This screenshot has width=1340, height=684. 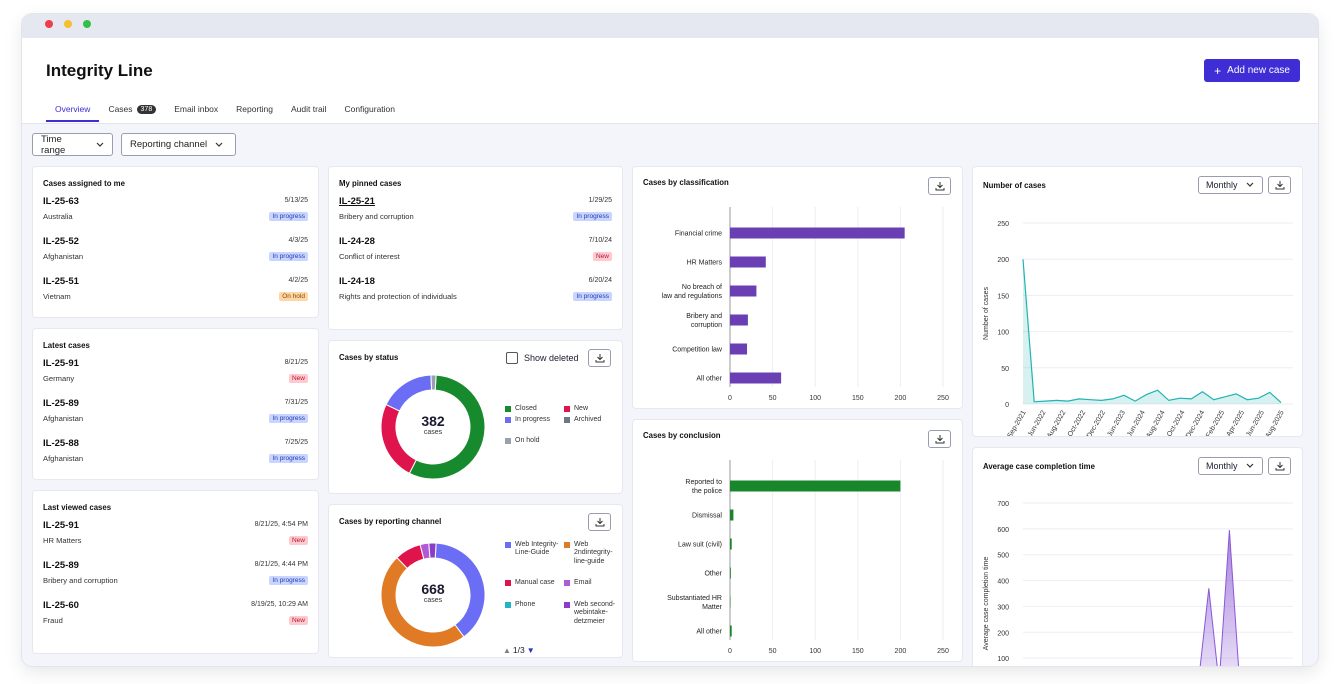 I want to click on tab-audit-trail: Audit trail, so click(x=308, y=112).